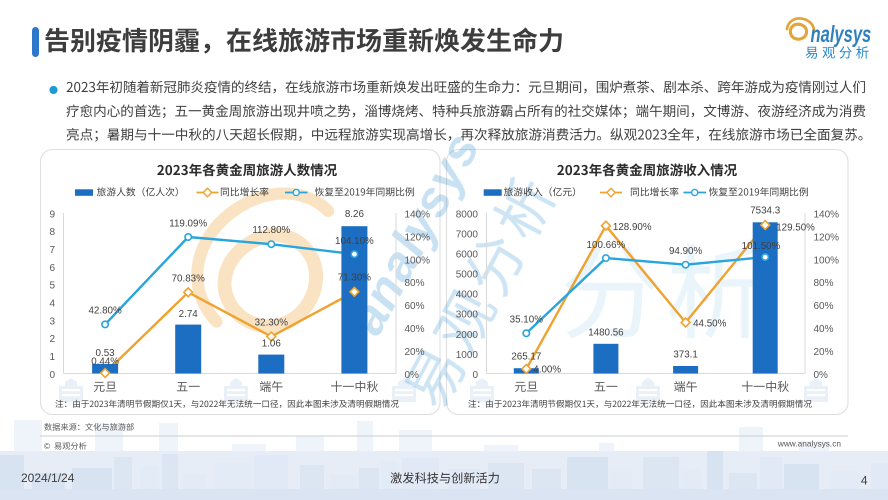  What do you see at coordinates (48, 478) in the screenshot?
I see `svg-text: 2024/1/24` at bounding box center [48, 478].